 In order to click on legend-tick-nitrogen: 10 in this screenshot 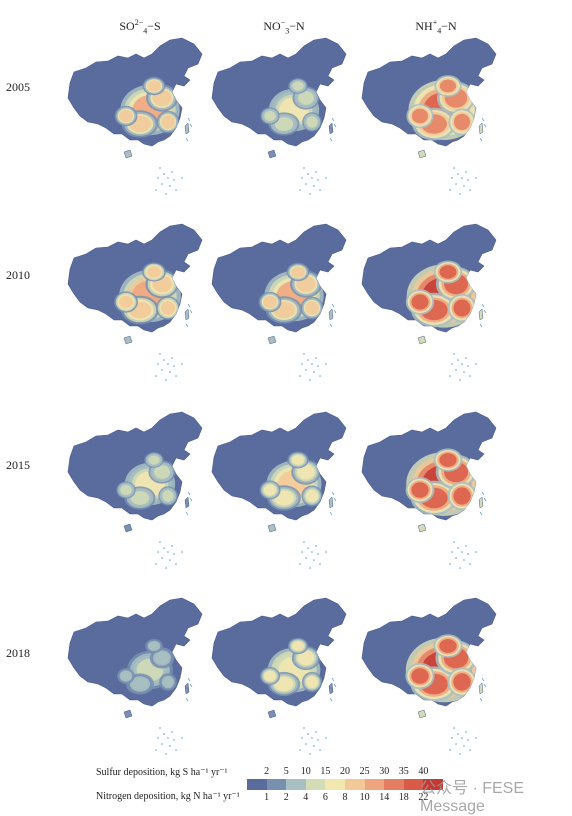, I will do `click(364, 797)`.